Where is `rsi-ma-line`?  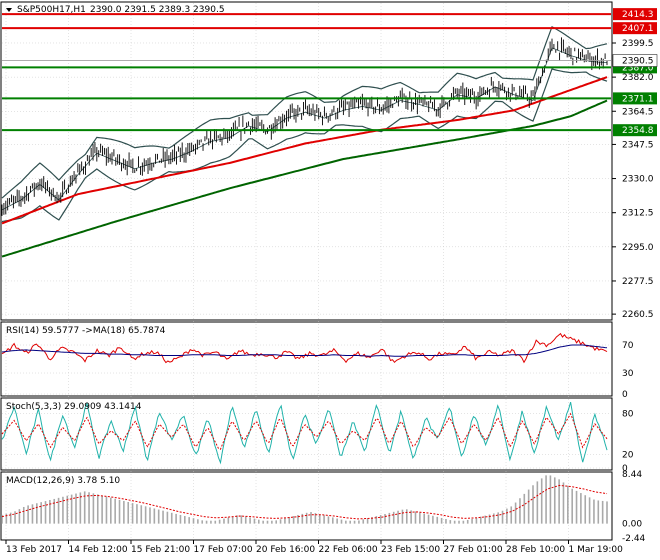
rsi-ma-line is located at coordinates (304, 350).